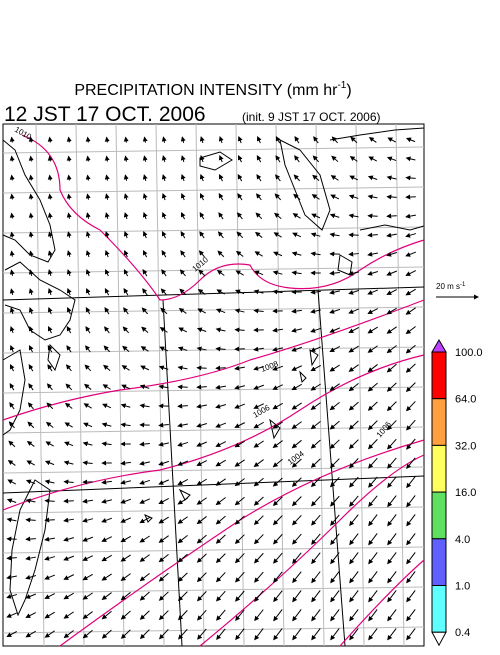  What do you see at coordinates (462, 587) in the screenshot?
I see `colorbar-label: 1.0` at bounding box center [462, 587].